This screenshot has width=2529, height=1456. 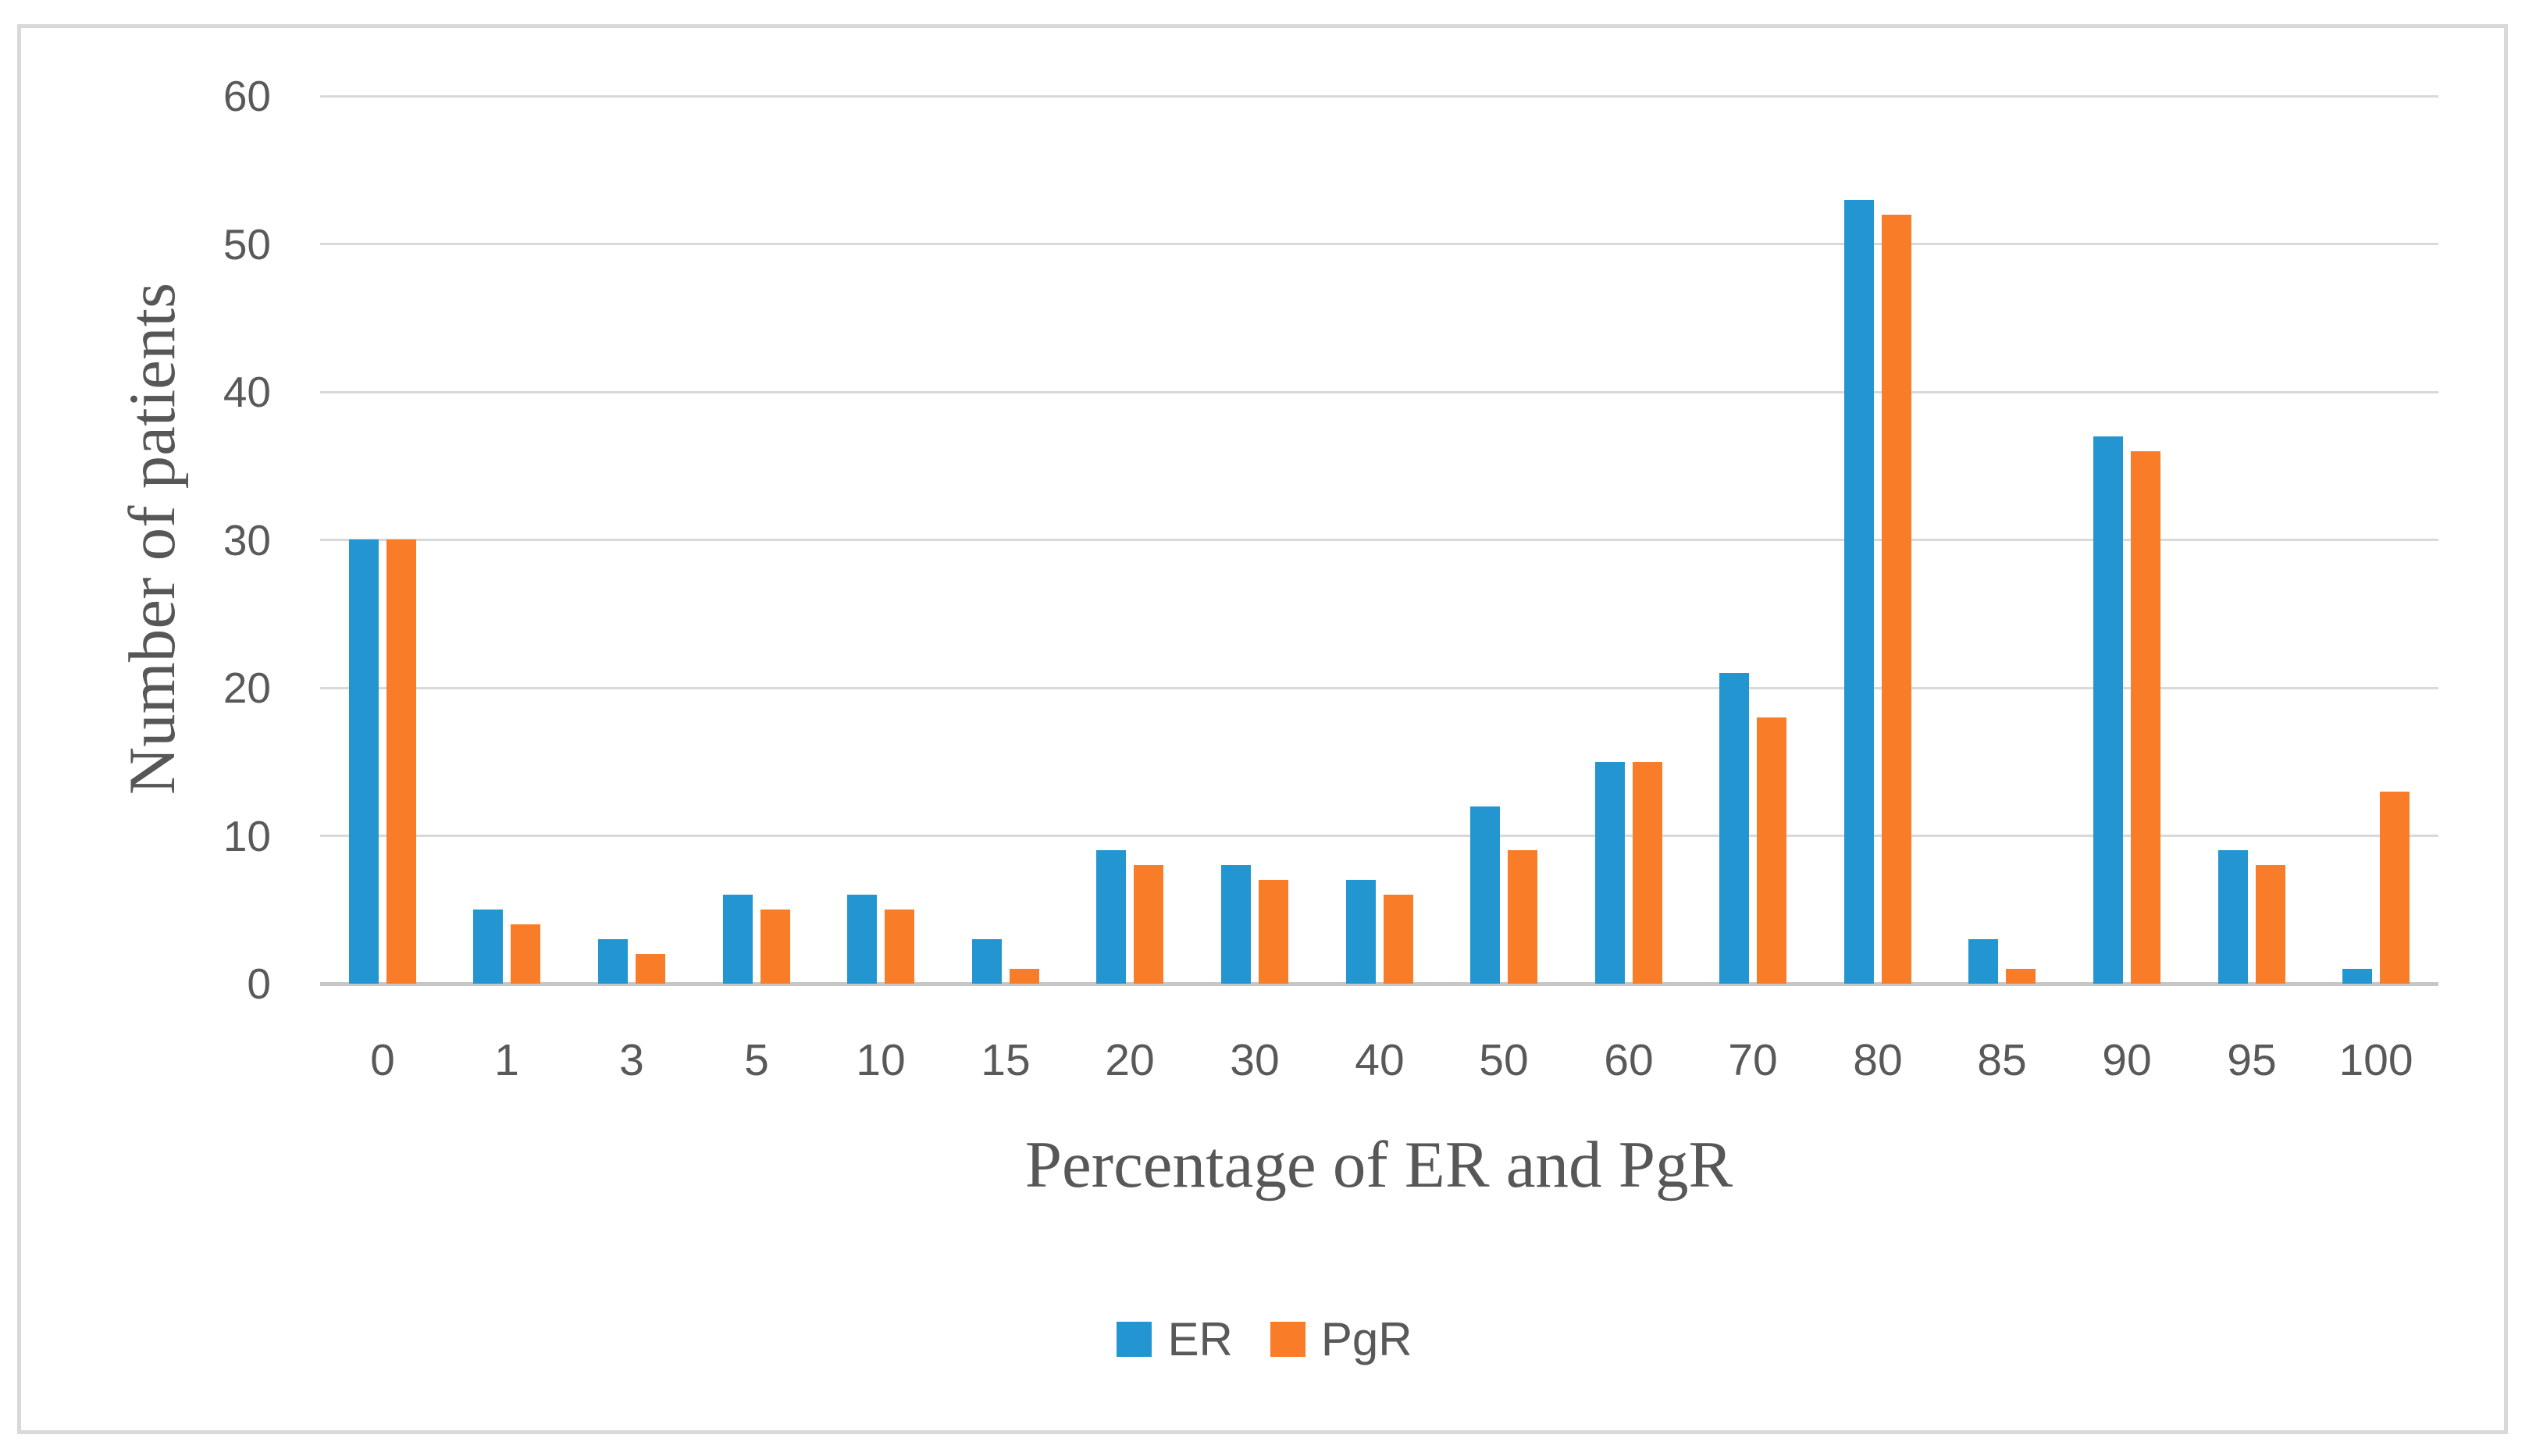 What do you see at coordinates (259, 983) in the screenshot?
I see `y-tick-label-0: 0` at bounding box center [259, 983].